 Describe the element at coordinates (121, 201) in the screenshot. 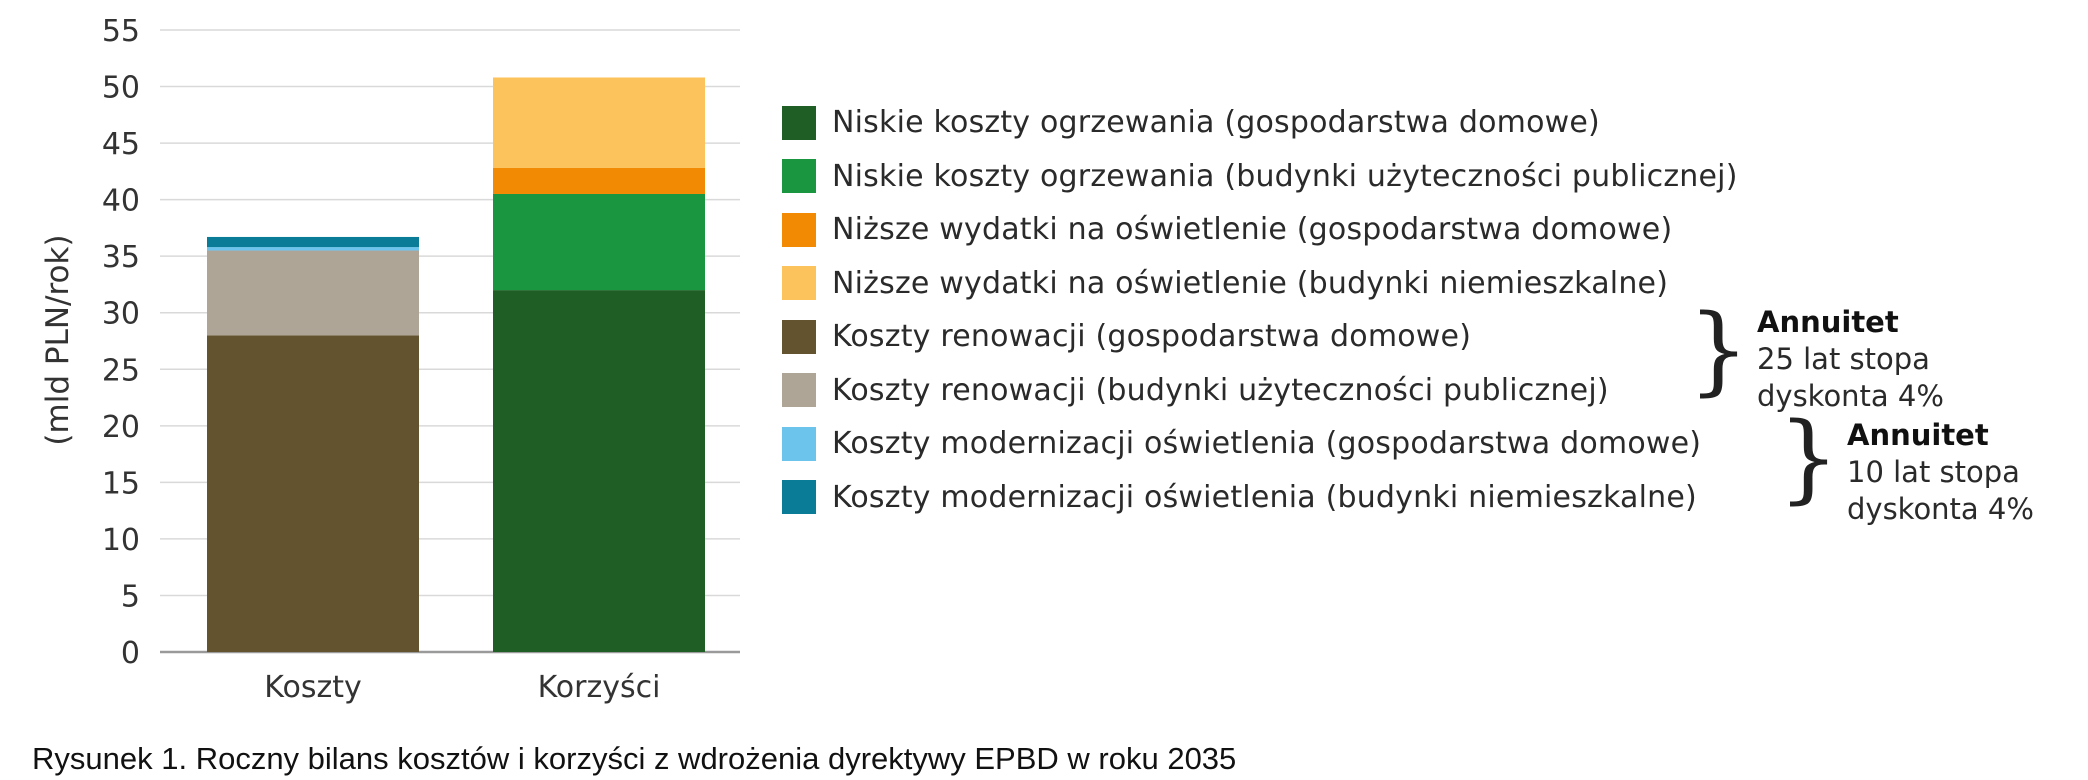

I see `y-tick-label: 40` at that location.